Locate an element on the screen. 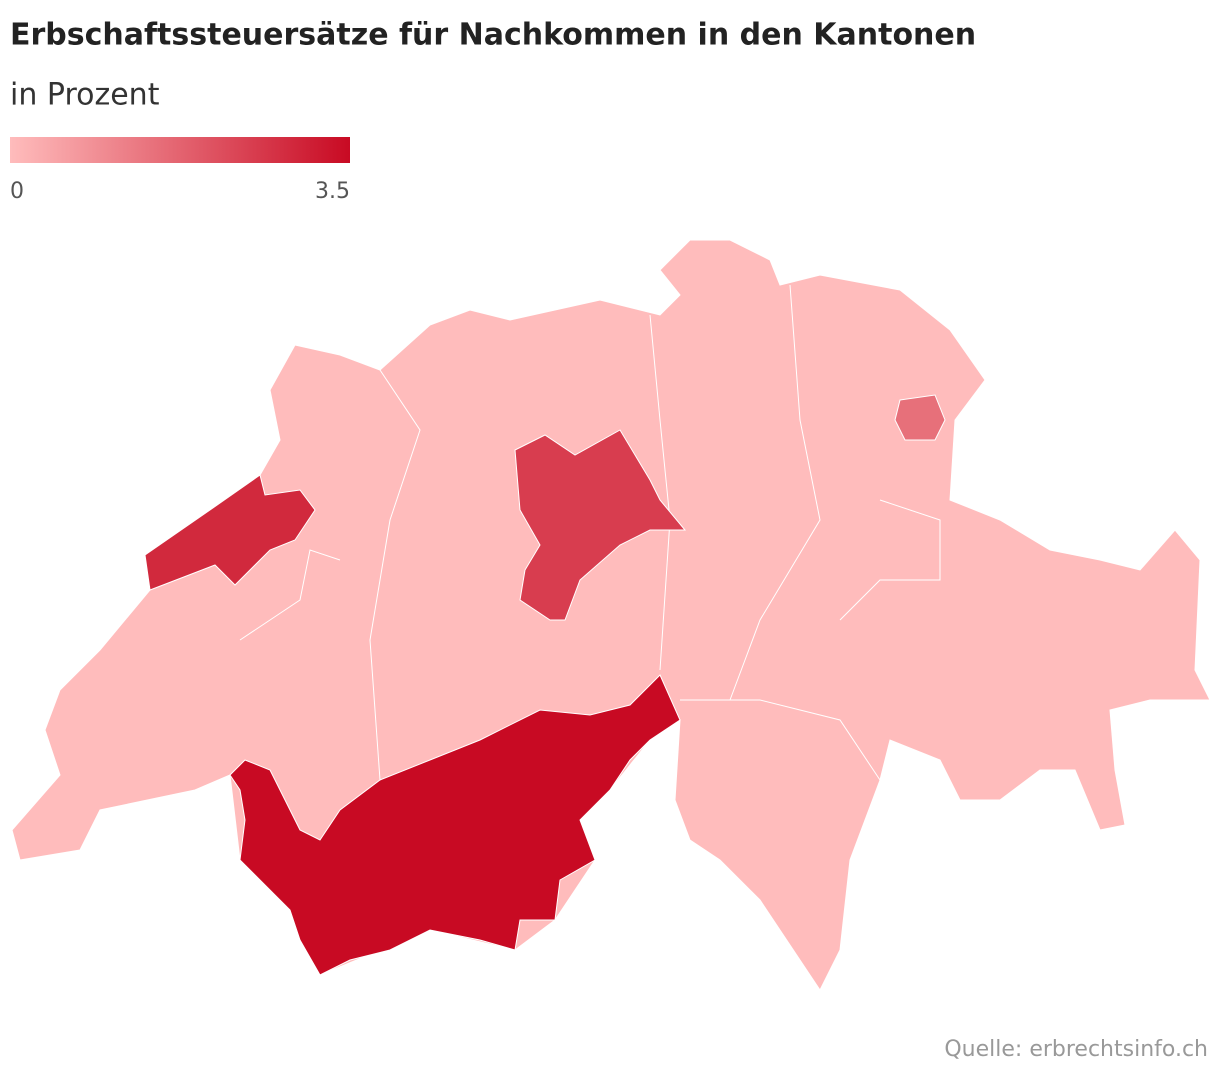 The image size is (1220, 1080). legend-gradient is located at coordinates (180, 150).